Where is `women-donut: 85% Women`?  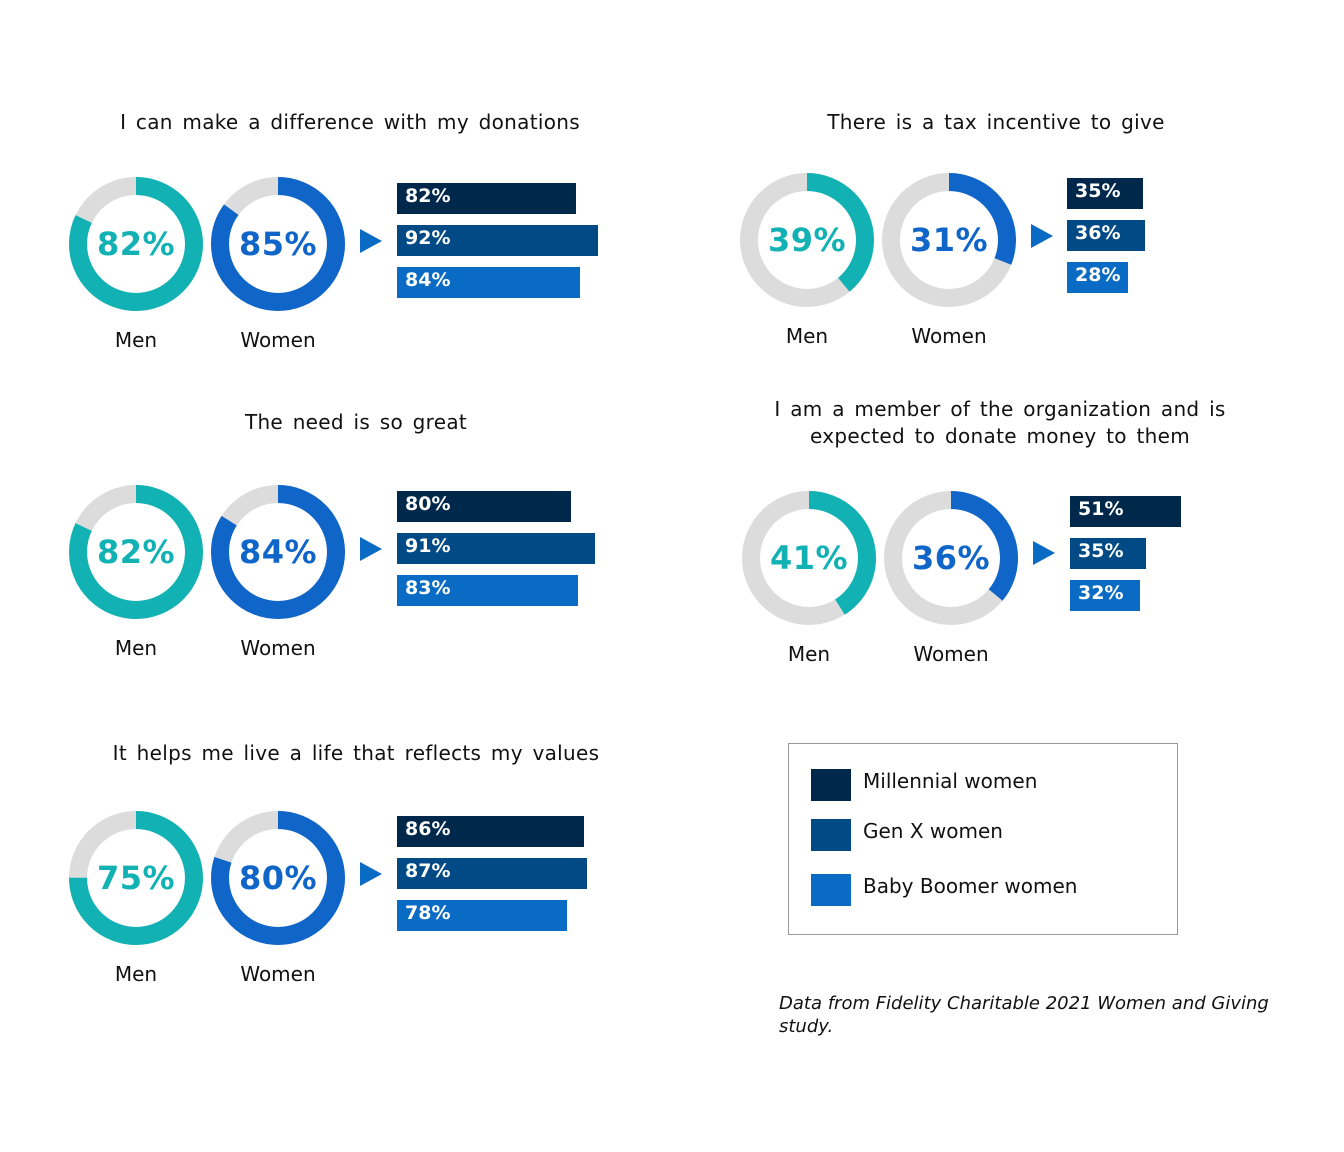 women-donut: 85% Women is located at coordinates (278, 264).